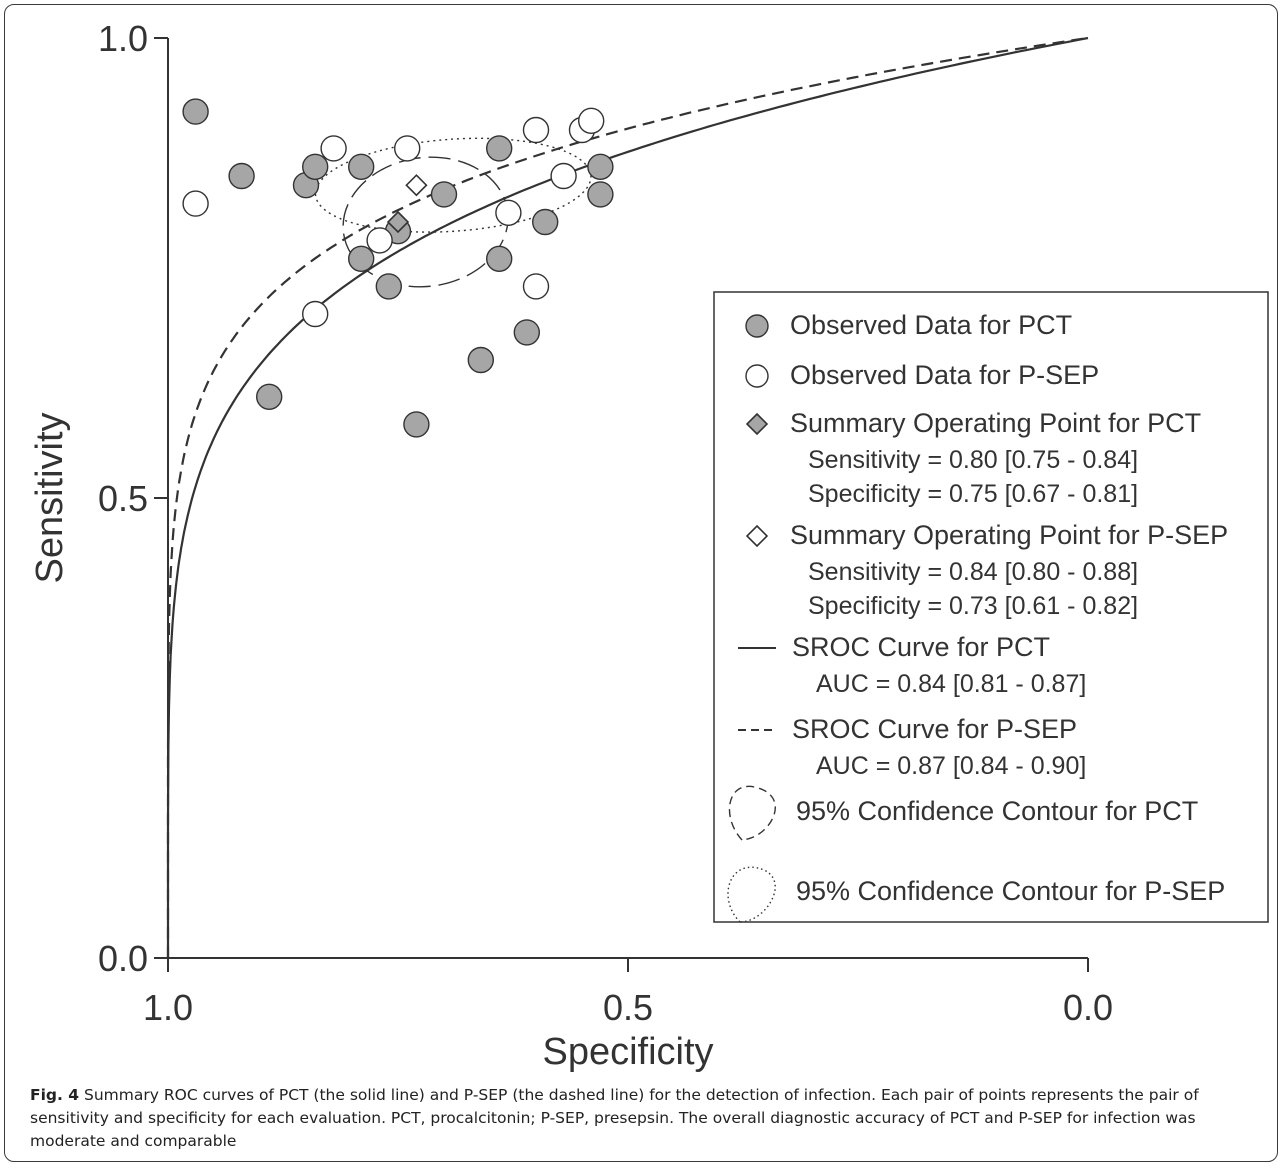 The image size is (1284, 1168). What do you see at coordinates (951, 766) in the screenshot?
I see `legend-sublabel: AUC = 0.87 [0.84 - 0.90]` at bounding box center [951, 766].